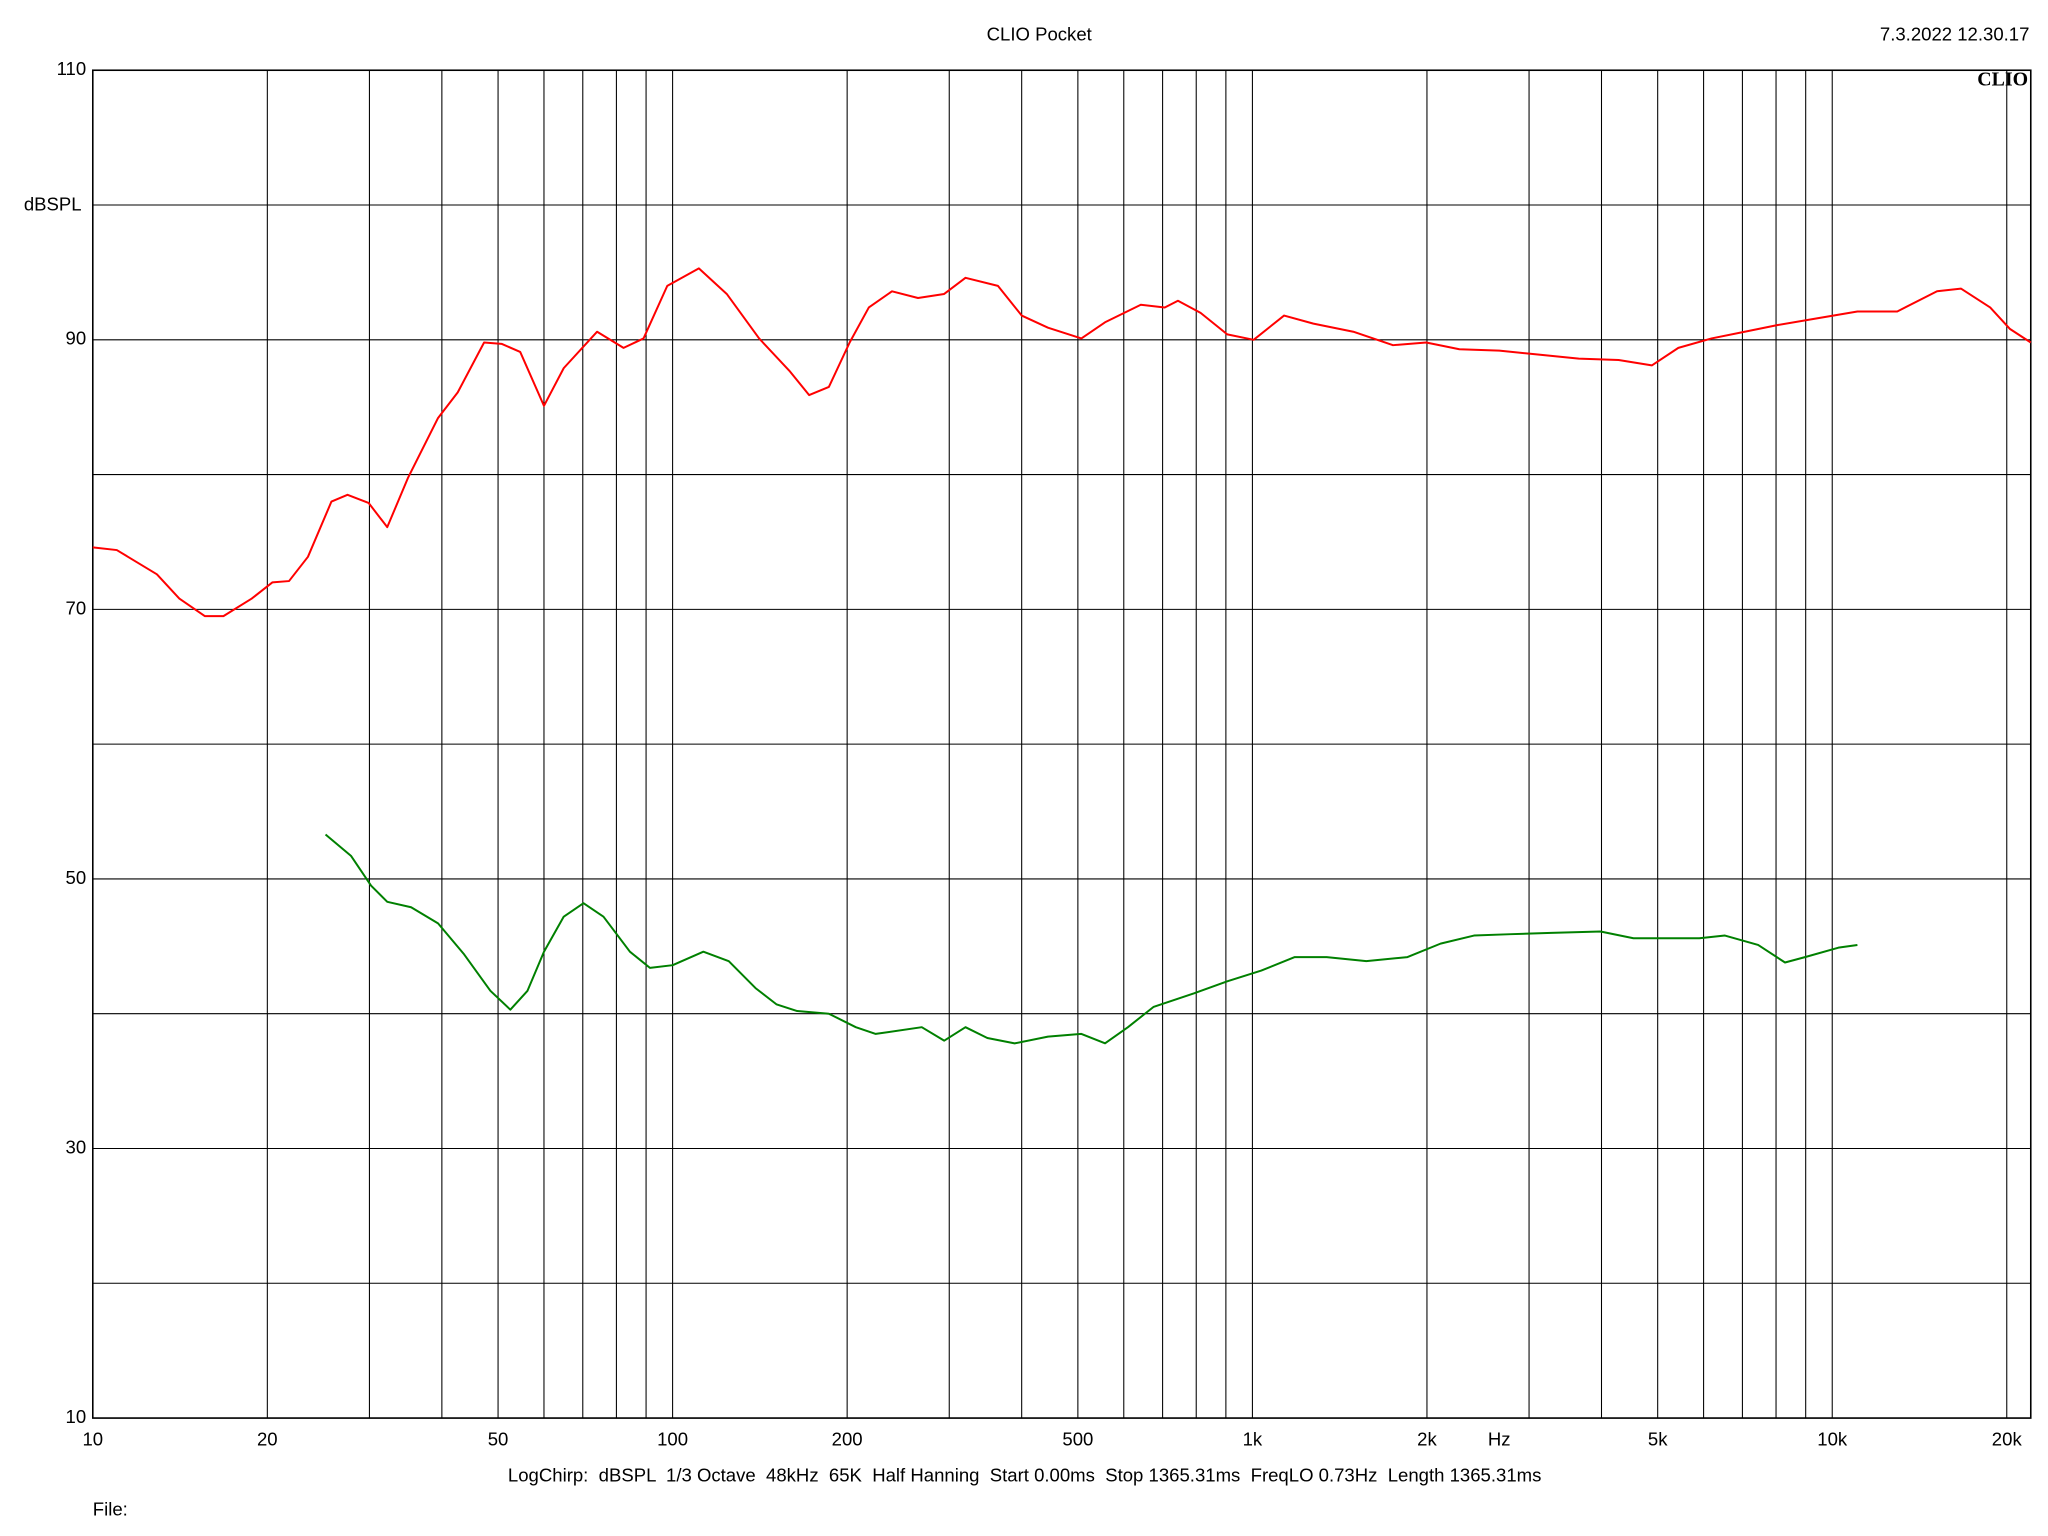 This screenshot has width=2048, height=1536. What do you see at coordinates (267, 1438) in the screenshot?
I see `x-tick-label: 20` at bounding box center [267, 1438].